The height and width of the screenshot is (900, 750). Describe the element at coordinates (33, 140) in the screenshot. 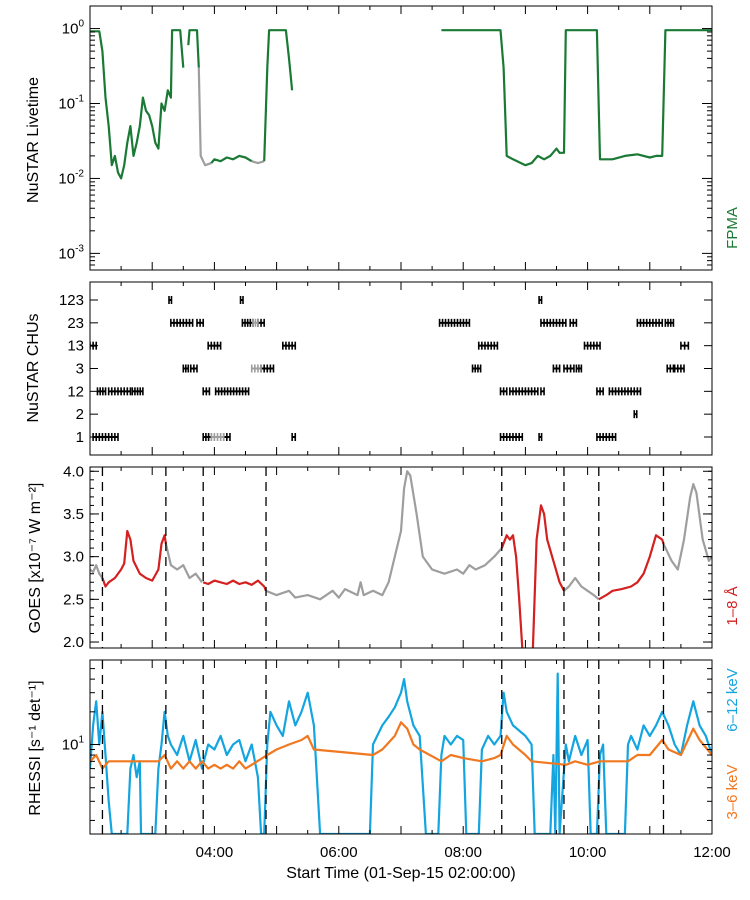

I see `livetime-y-label: NuSTAR Livetime` at that location.